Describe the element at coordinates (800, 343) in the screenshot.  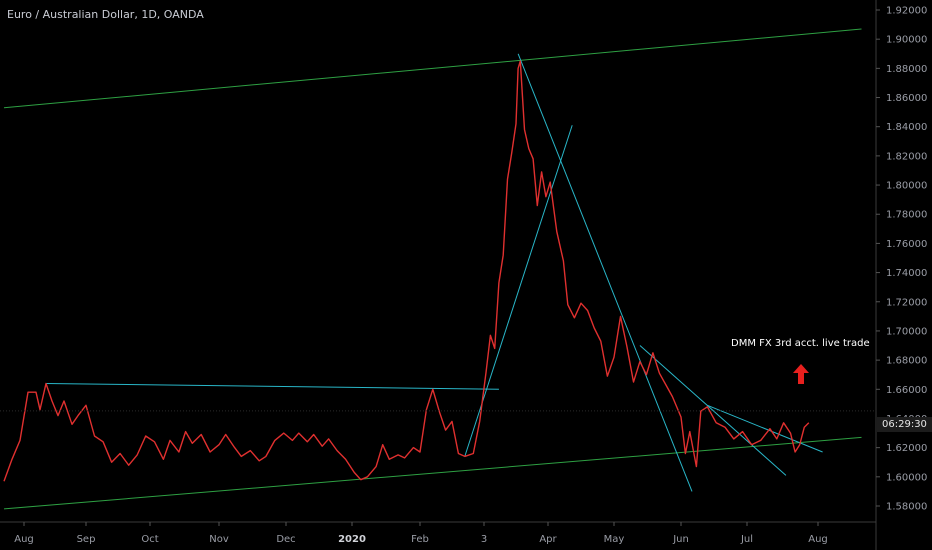
I see `annotation-text: DMM FX 3rd acct. live trade` at that location.